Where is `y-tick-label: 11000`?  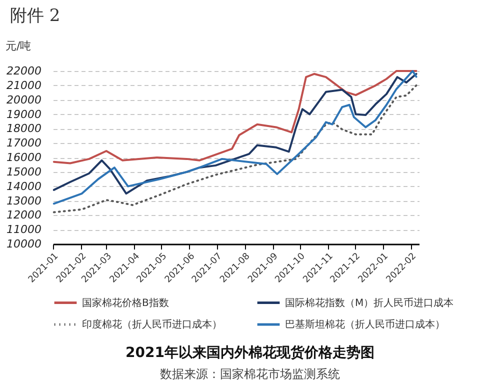 y-tick-label: 11000 is located at coordinates (24, 229).